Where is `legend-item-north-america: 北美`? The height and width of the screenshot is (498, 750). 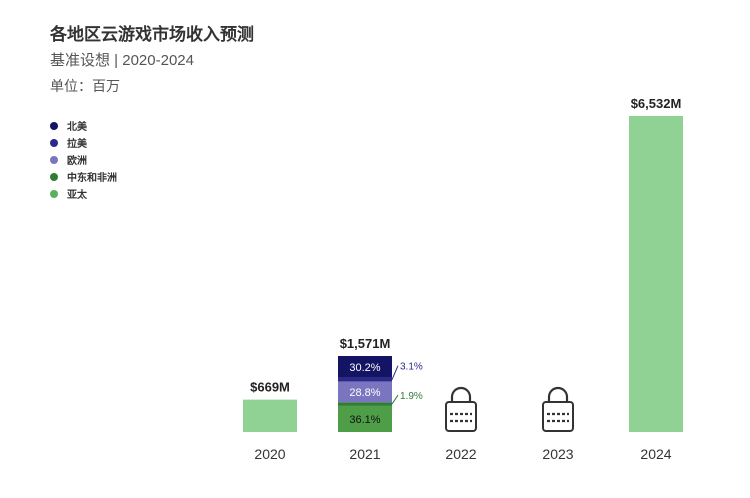 legend-item-north-america: 北美 is located at coordinates (83, 125).